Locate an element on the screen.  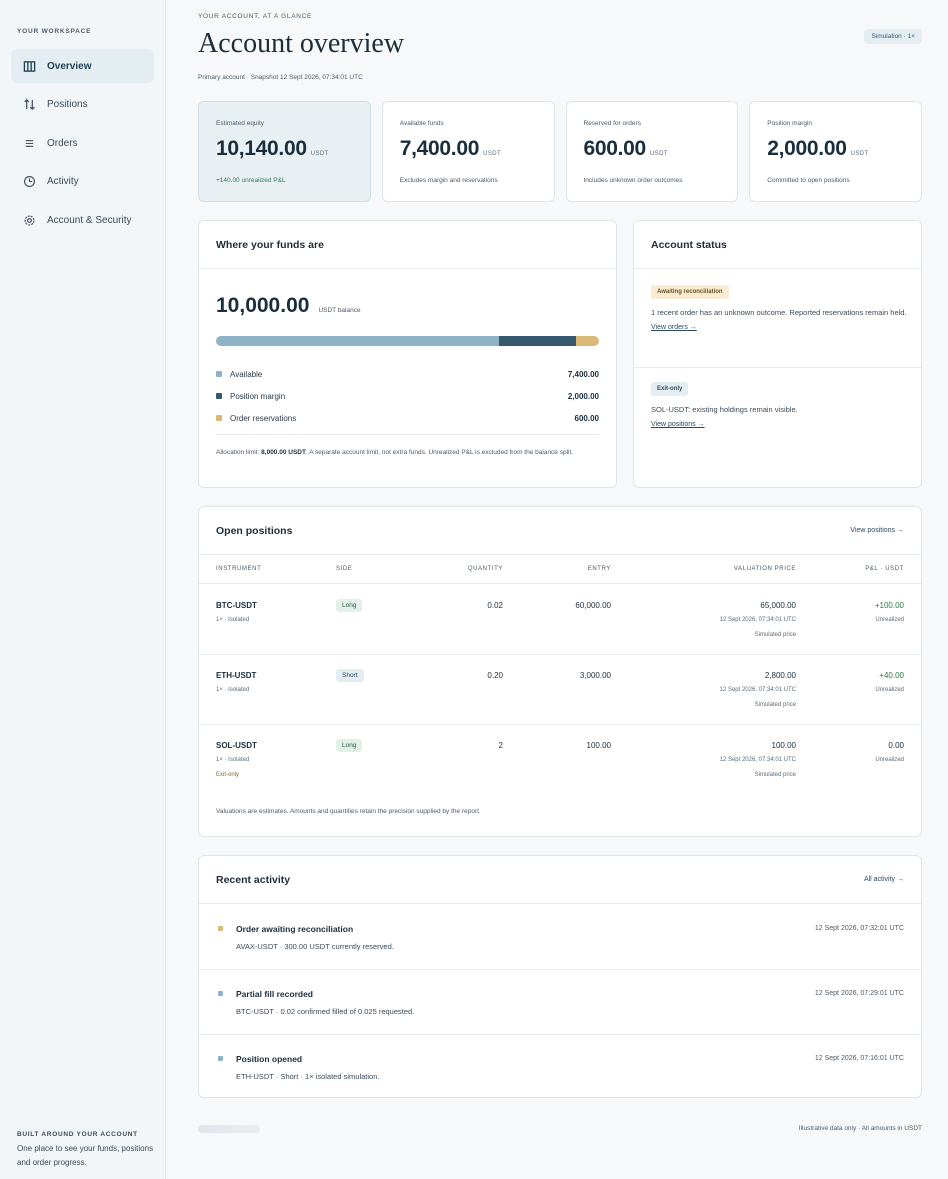
sidebar-item-label: Overview is located at coordinates (69, 66).